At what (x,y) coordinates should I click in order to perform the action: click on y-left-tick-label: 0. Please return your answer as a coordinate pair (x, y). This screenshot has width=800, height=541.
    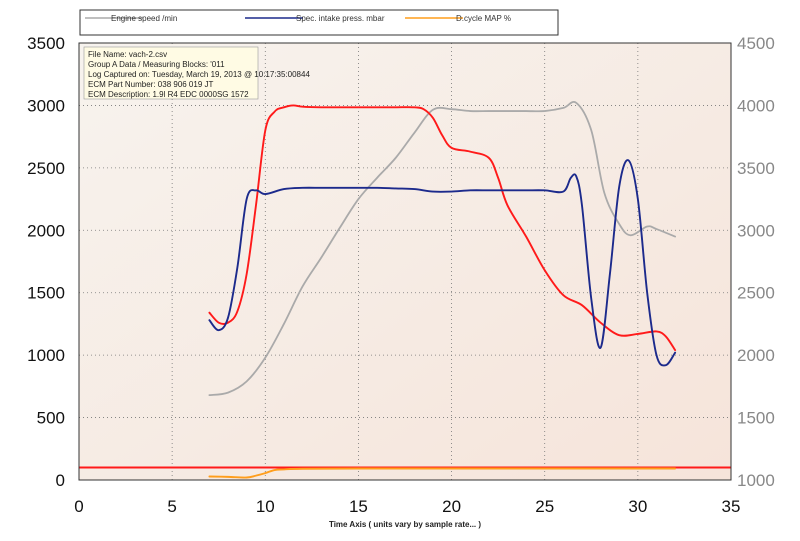
    Looking at the image, I should click on (60, 480).